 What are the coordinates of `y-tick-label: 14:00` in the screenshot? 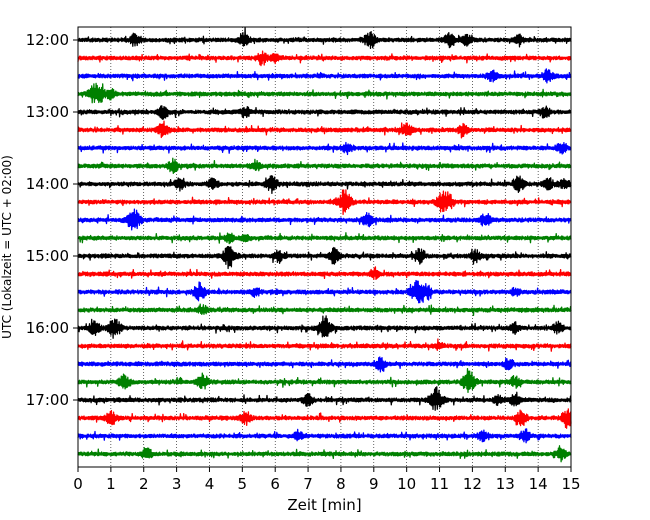 It's located at (47, 184).